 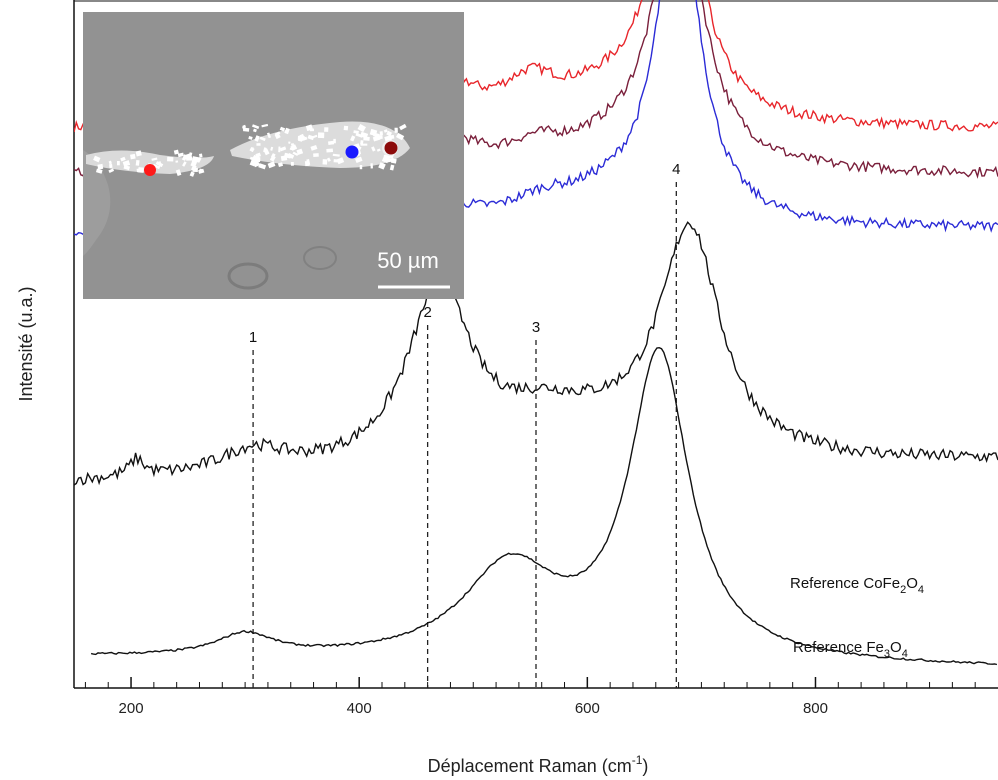 I want to click on peak-label-4: 4, so click(x=676, y=169).